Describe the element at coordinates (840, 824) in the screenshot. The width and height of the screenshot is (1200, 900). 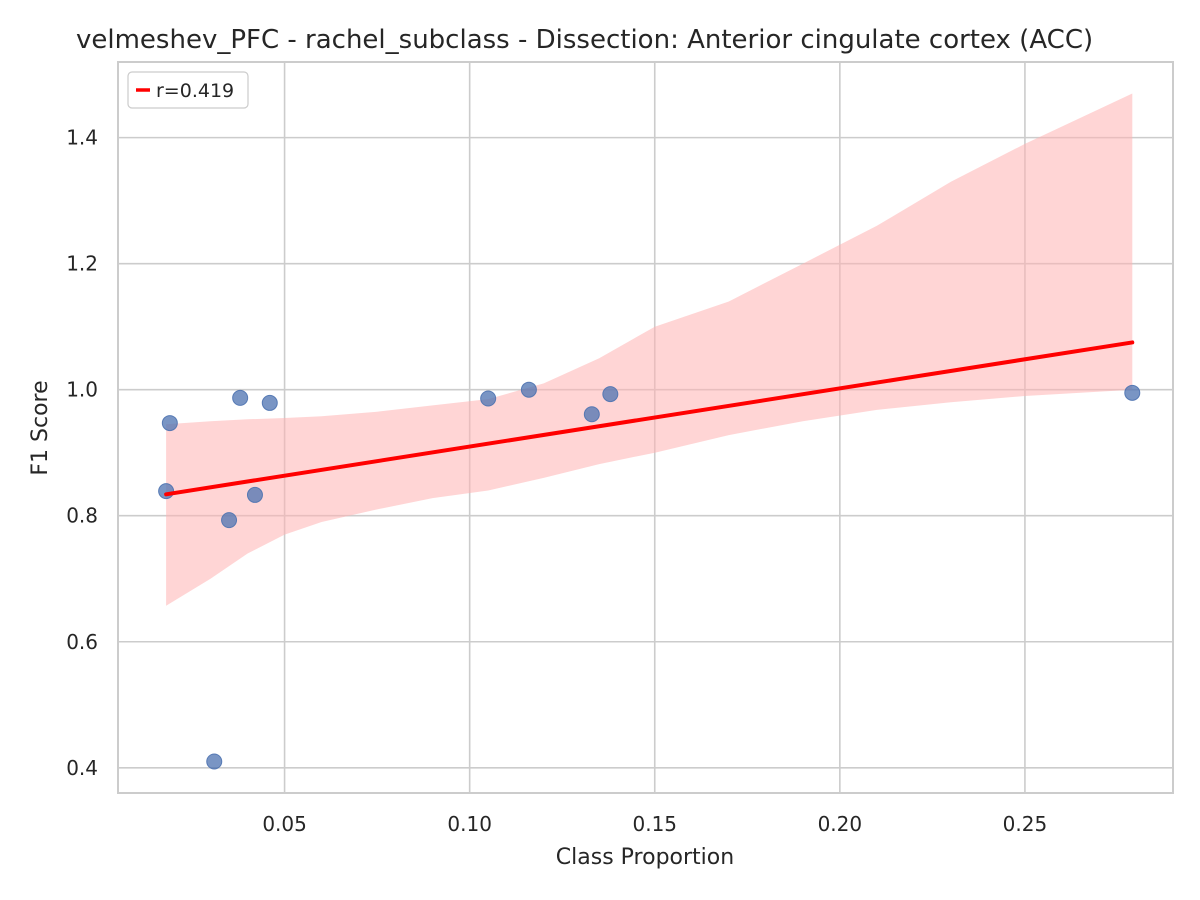
I see `x-tick-label: 0.20` at that location.